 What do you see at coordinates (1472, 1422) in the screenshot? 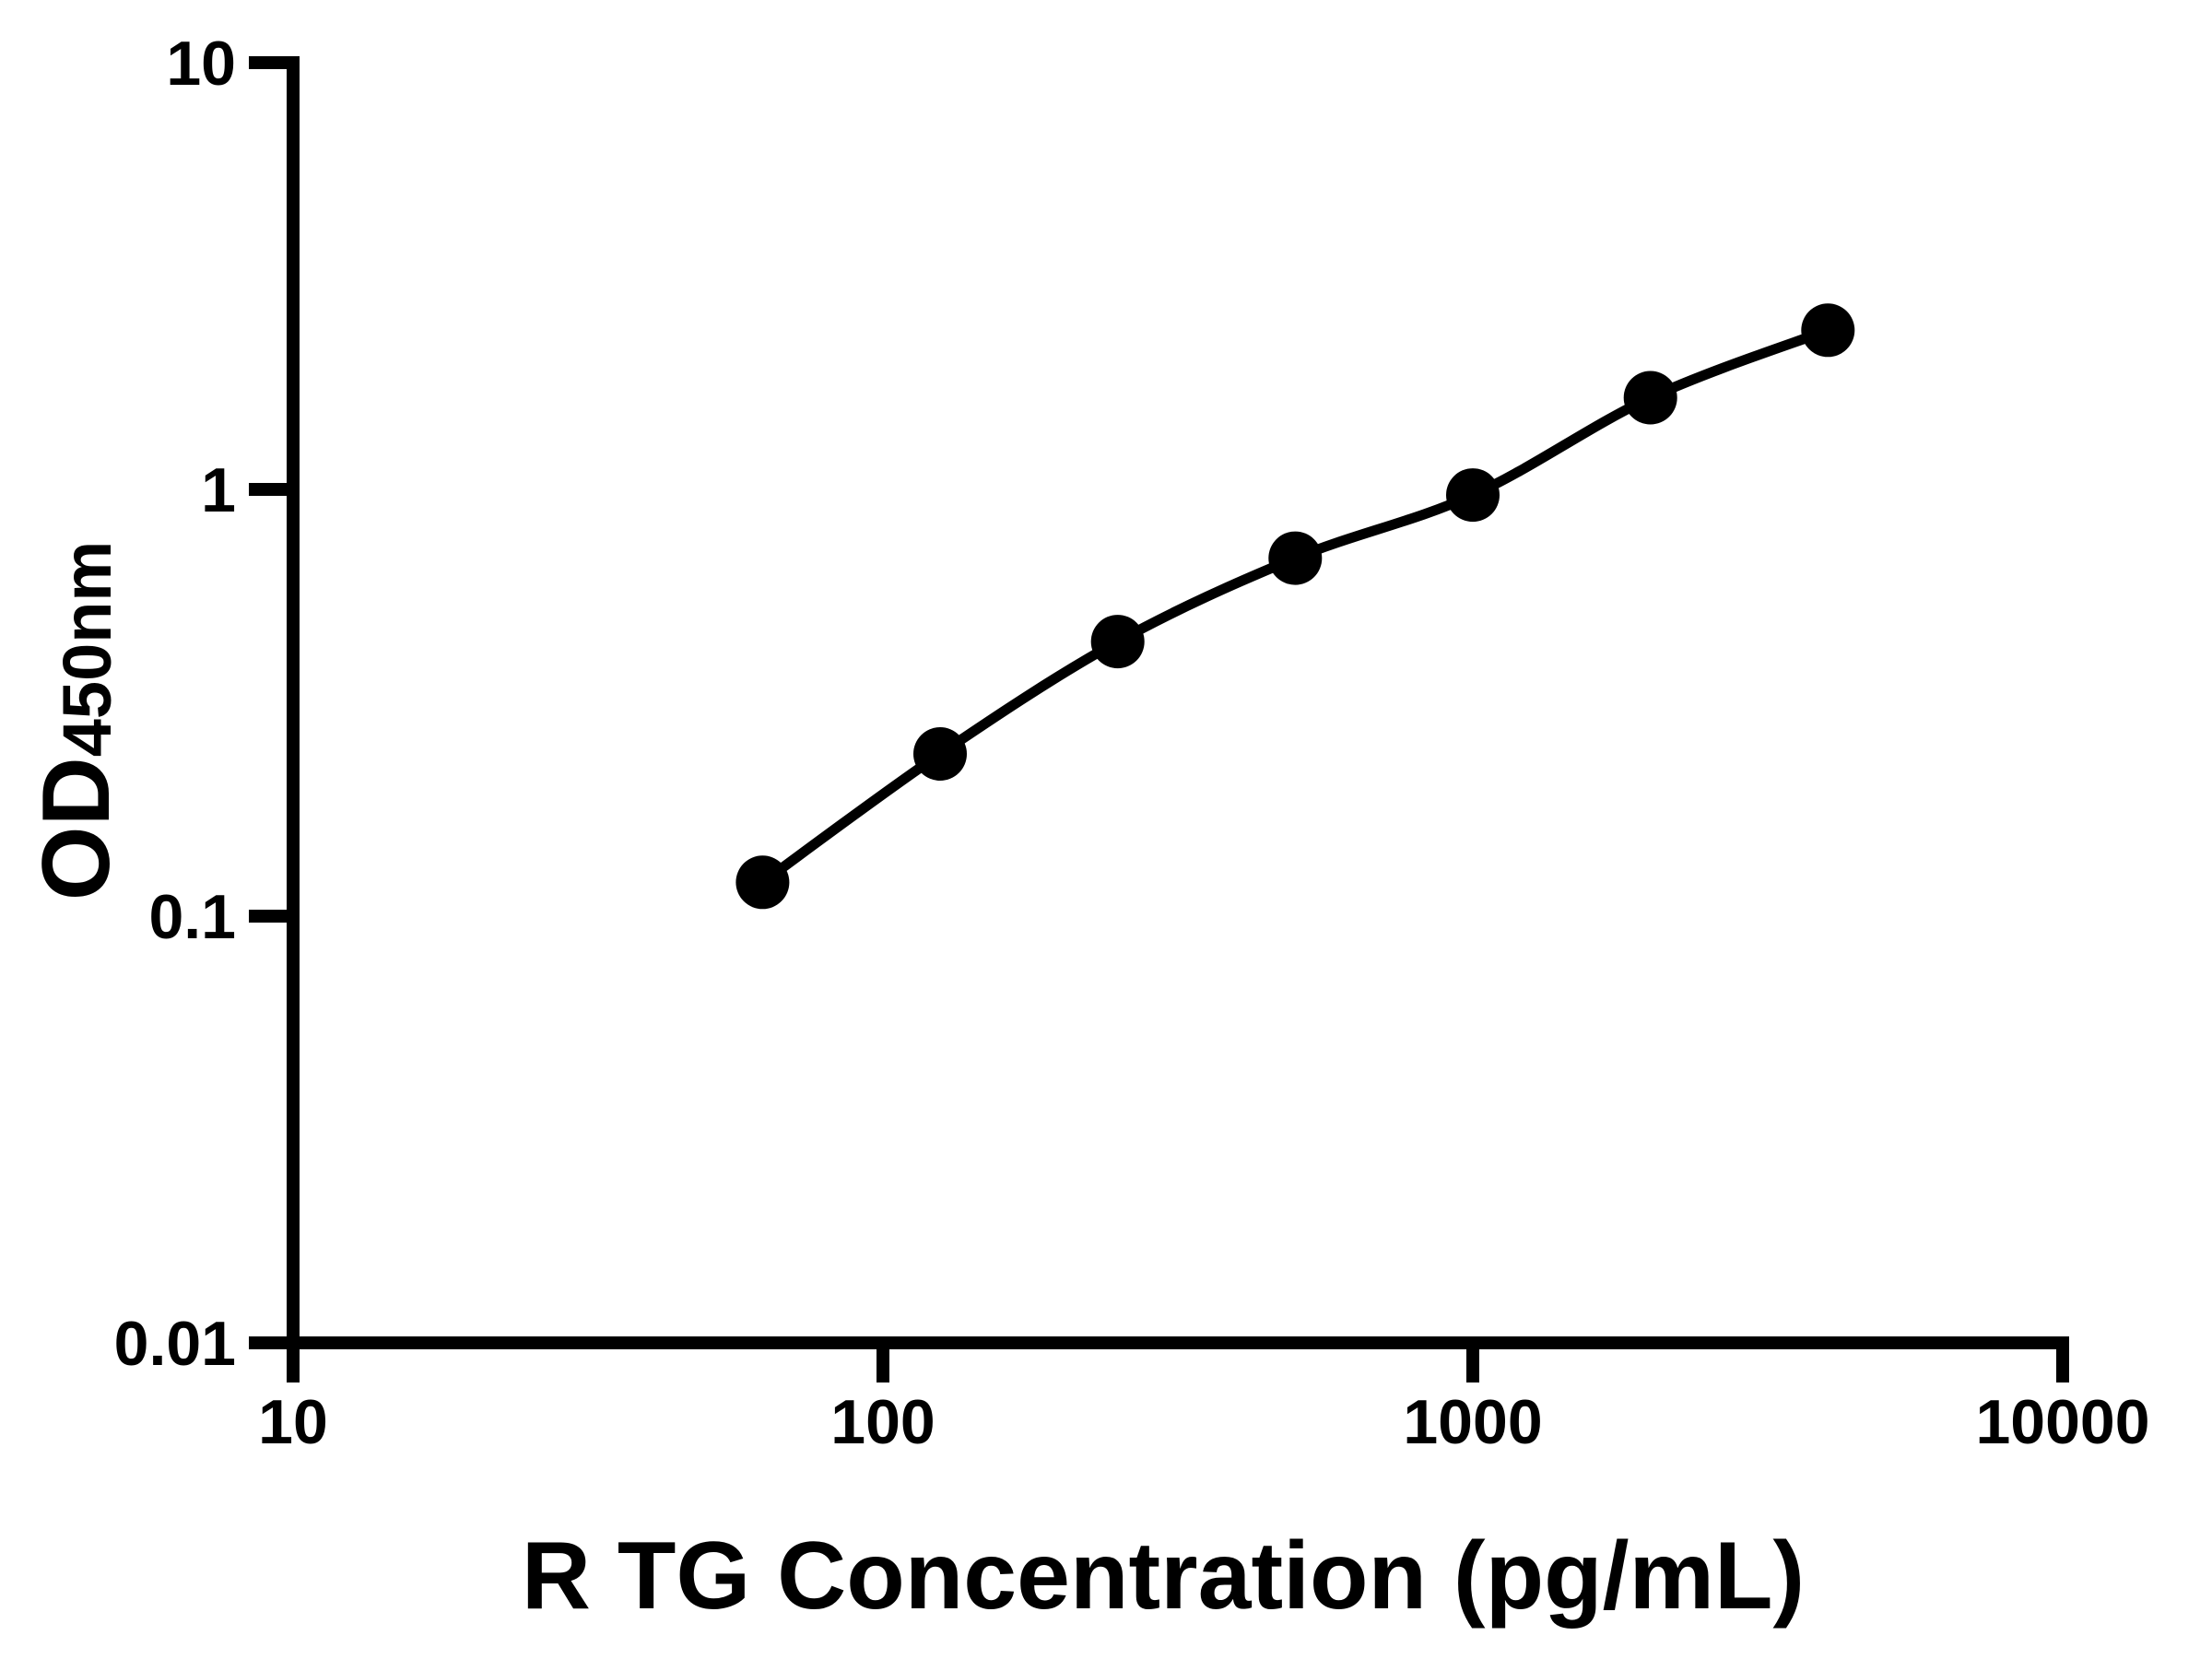
I see `x-tick-label: 1000` at bounding box center [1472, 1422].